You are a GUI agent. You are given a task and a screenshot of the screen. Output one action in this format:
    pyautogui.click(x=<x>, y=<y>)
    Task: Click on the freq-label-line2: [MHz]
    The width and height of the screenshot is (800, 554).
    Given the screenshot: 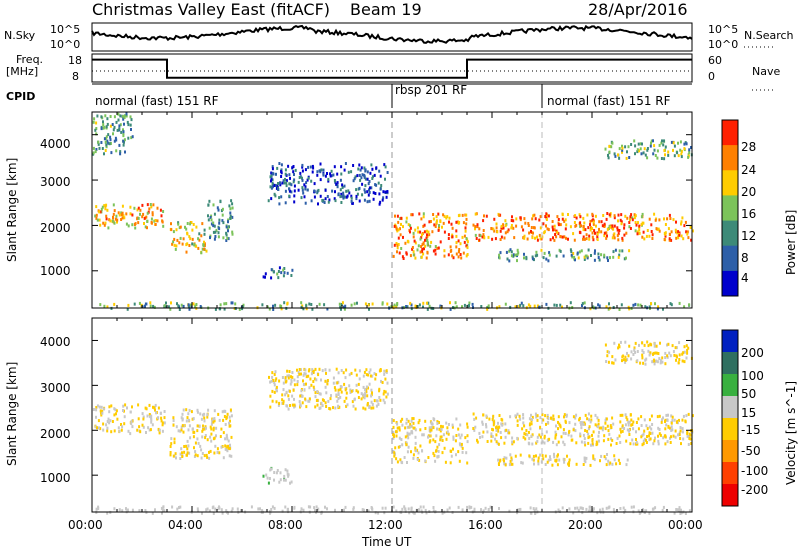 What is the action you would take?
    pyautogui.click(x=22, y=71)
    